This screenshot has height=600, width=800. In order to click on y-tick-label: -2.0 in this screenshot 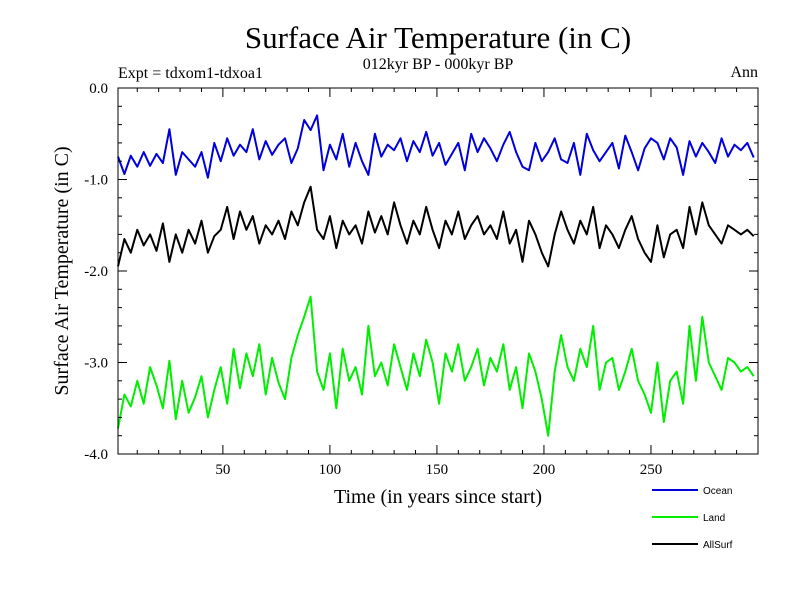, I will do `click(96, 272)`.